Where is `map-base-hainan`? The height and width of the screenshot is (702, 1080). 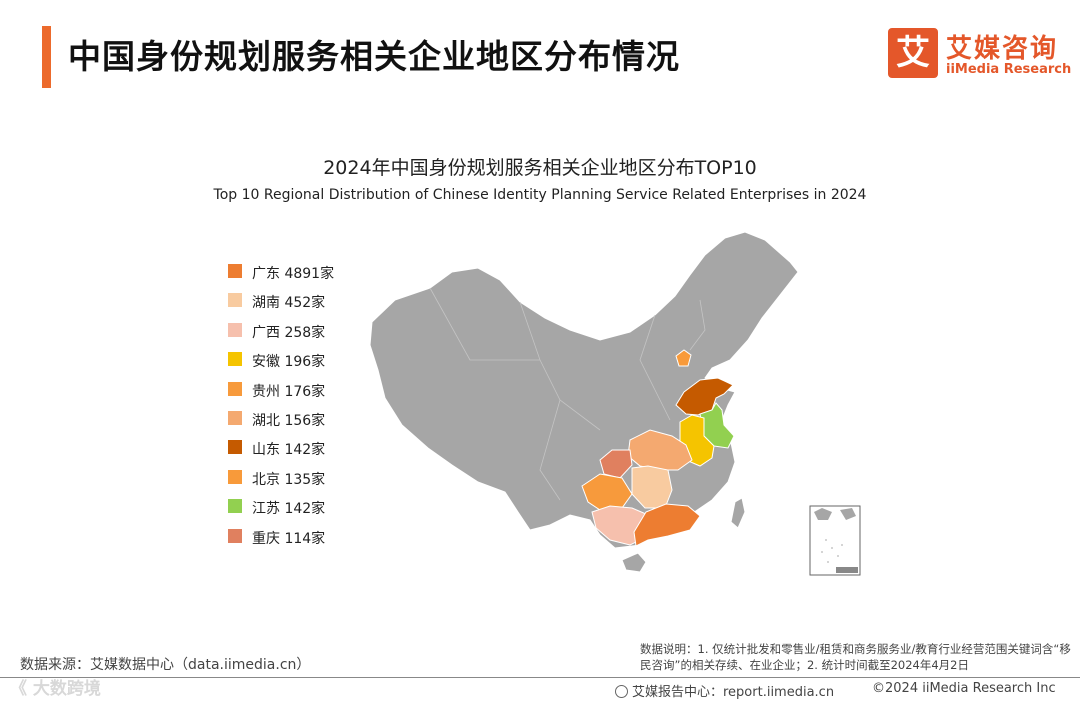 map-base-hainan is located at coordinates (634, 562).